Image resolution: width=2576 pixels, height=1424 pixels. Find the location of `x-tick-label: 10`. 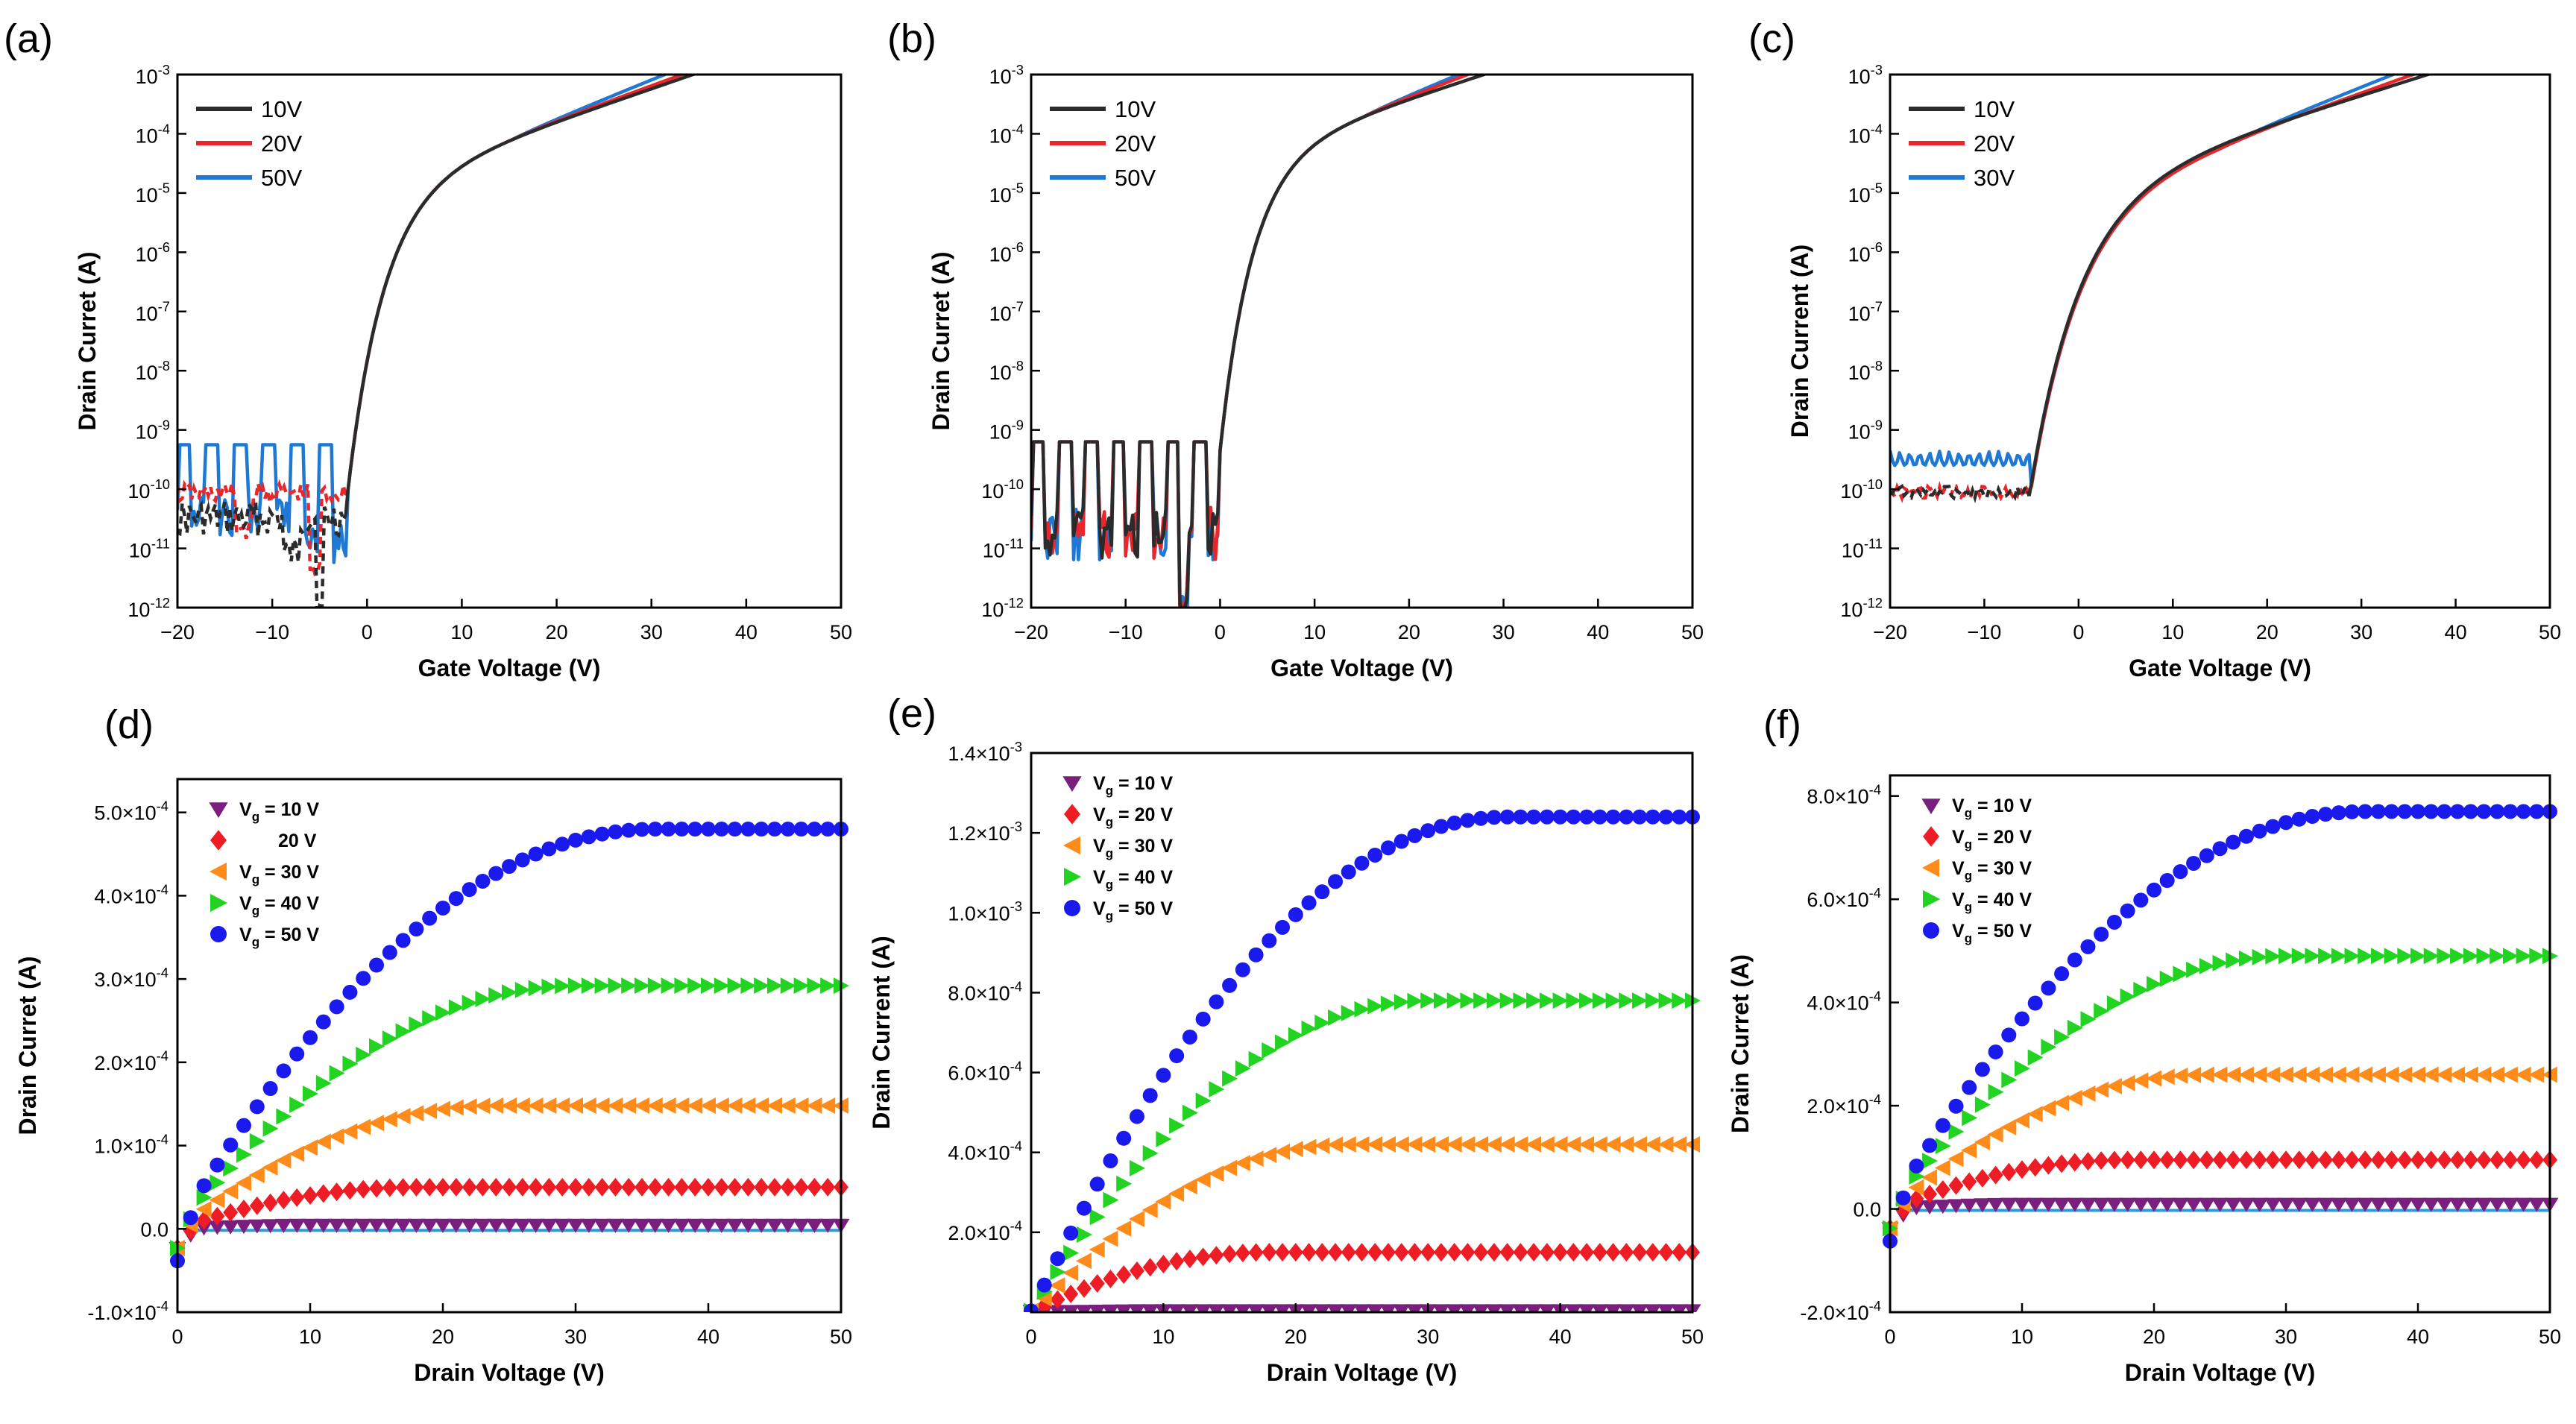

x-tick-label: 10 is located at coordinates (1163, 1337).